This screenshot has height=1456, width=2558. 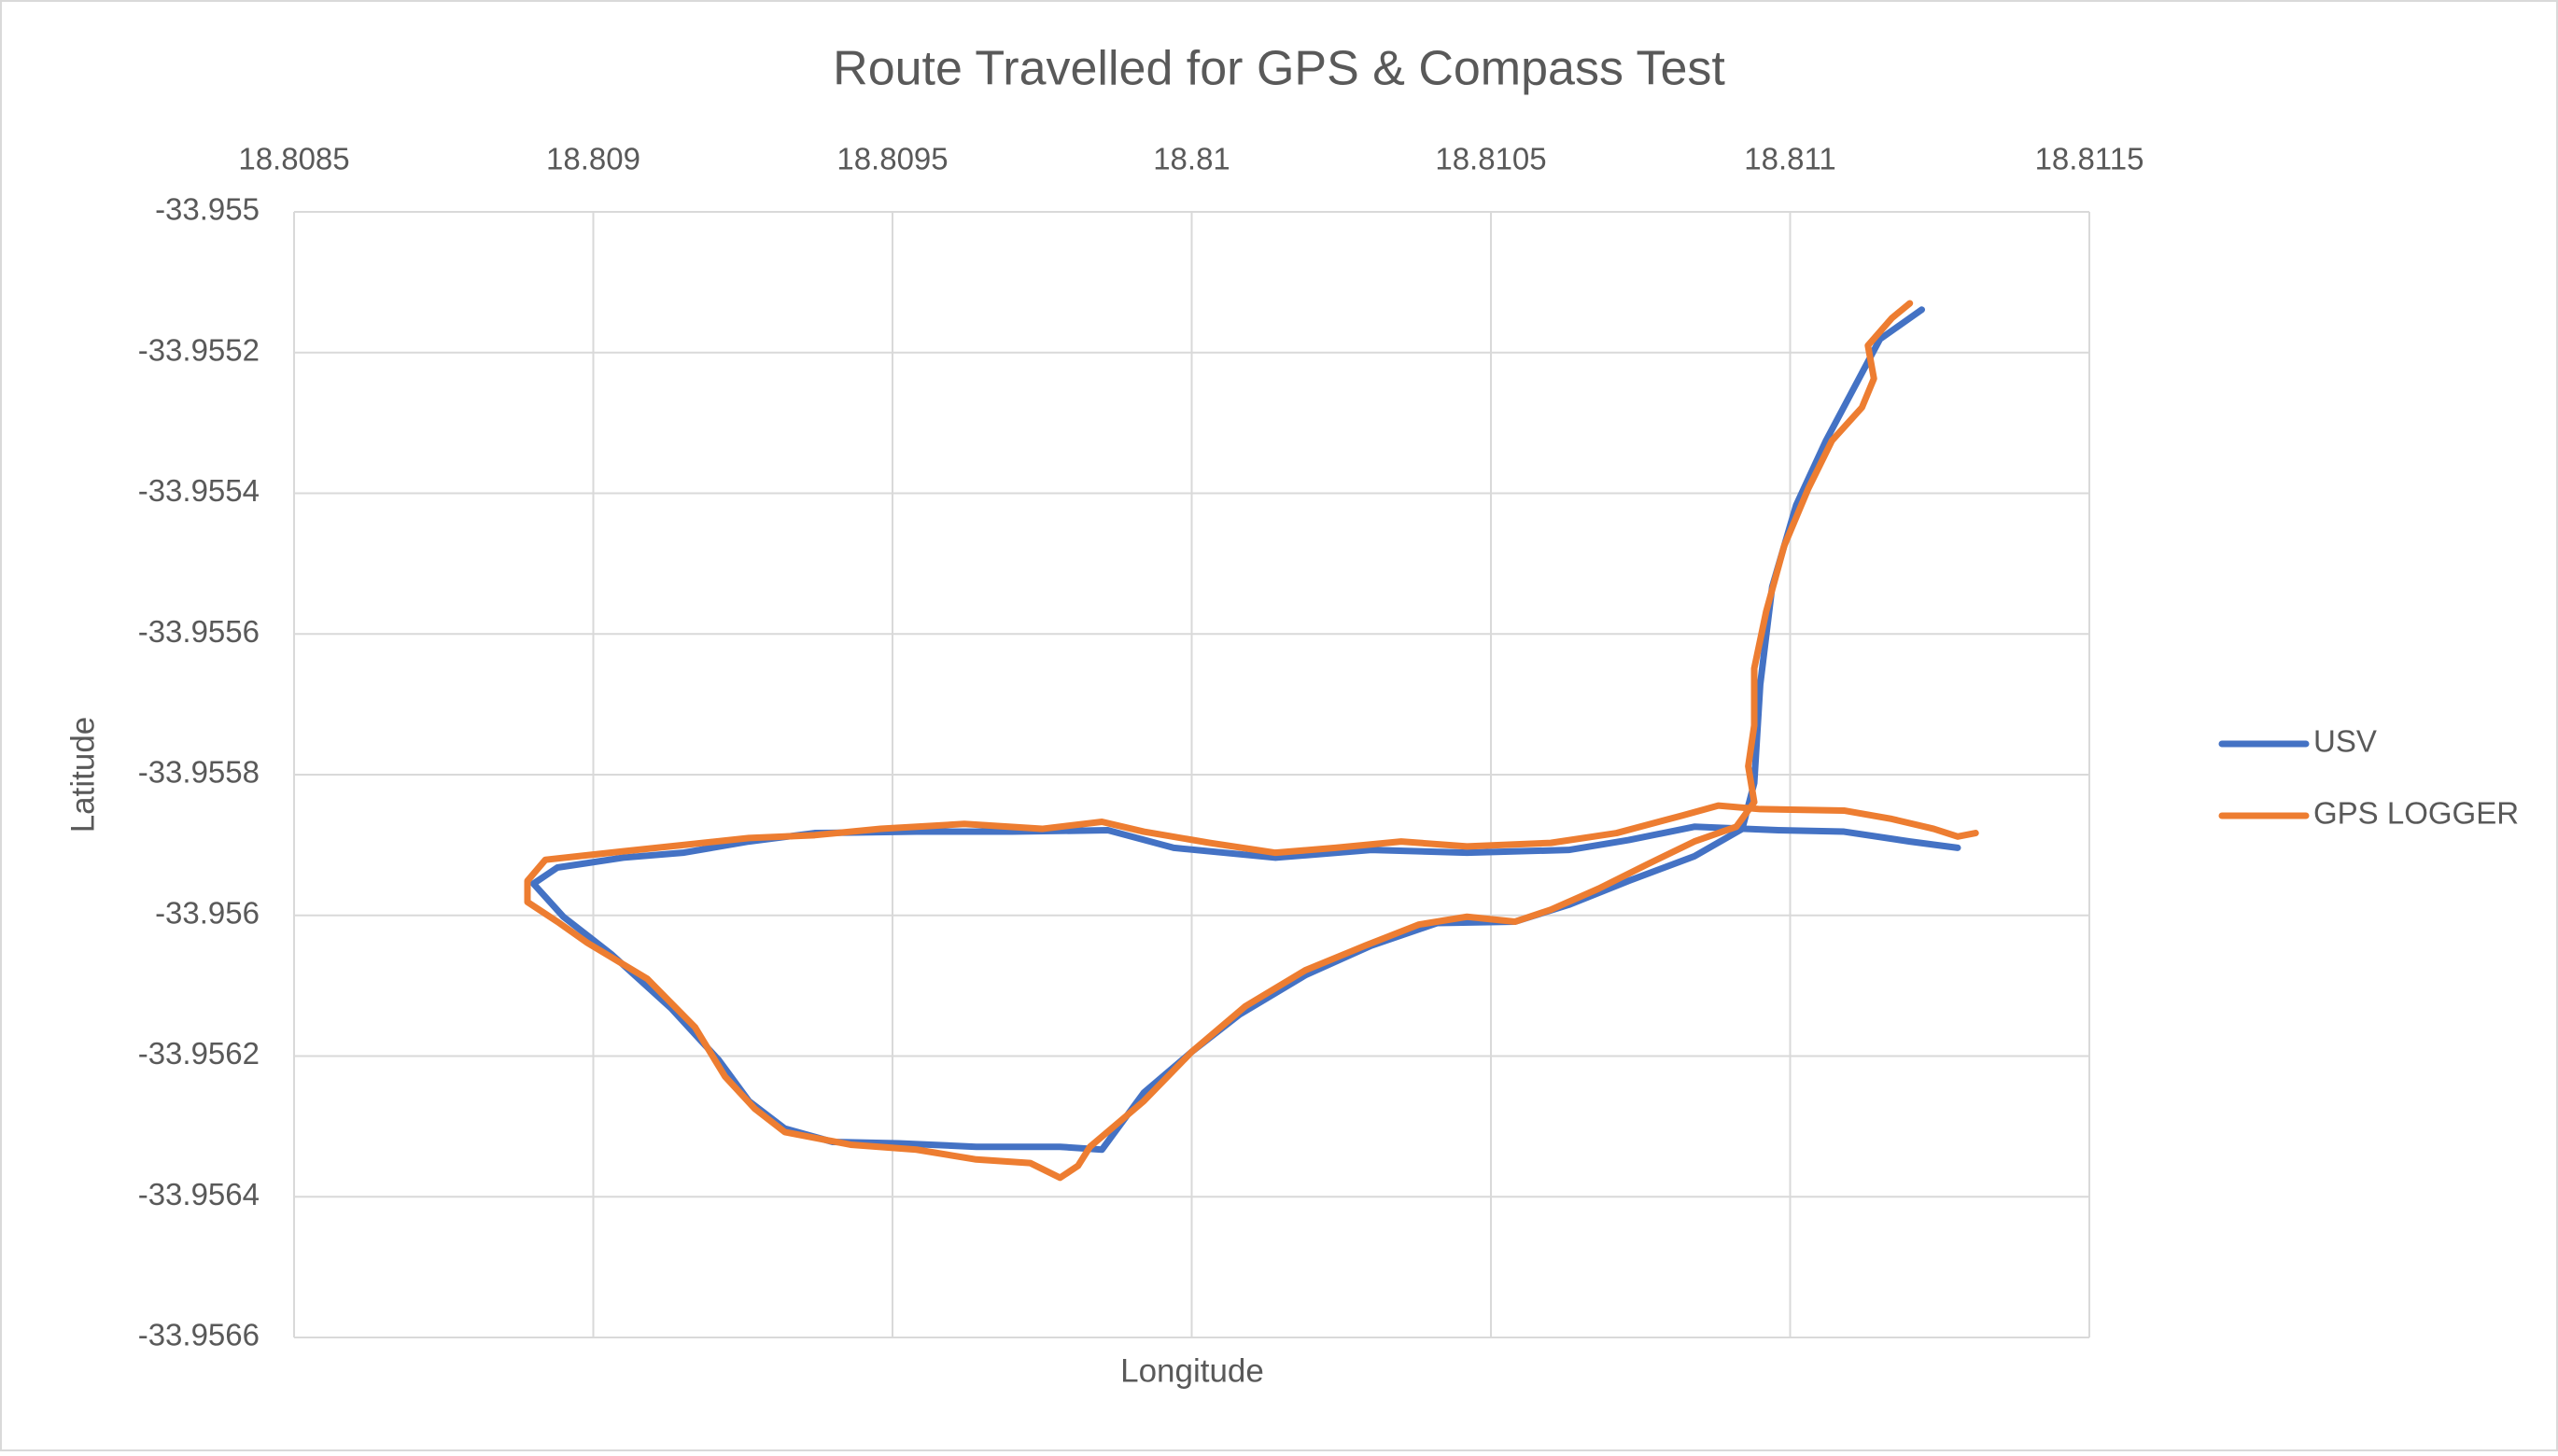 What do you see at coordinates (207, 209) in the screenshot?
I see `y-tick-label: -33.955` at bounding box center [207, 209].